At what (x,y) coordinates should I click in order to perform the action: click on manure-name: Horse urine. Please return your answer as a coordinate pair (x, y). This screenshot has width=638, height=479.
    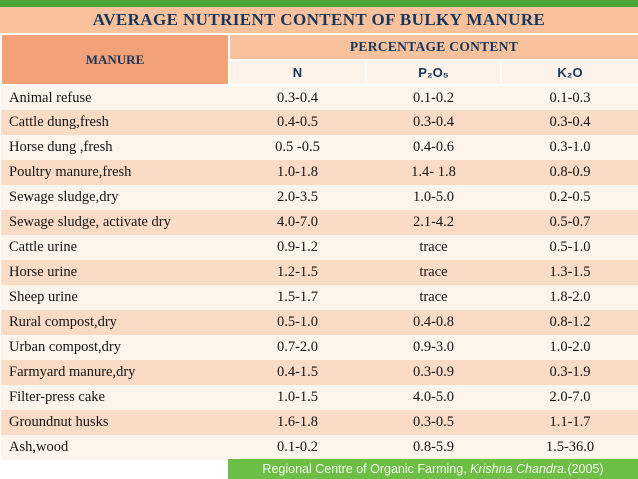
    Looking at the image, I should click on (43, 272).